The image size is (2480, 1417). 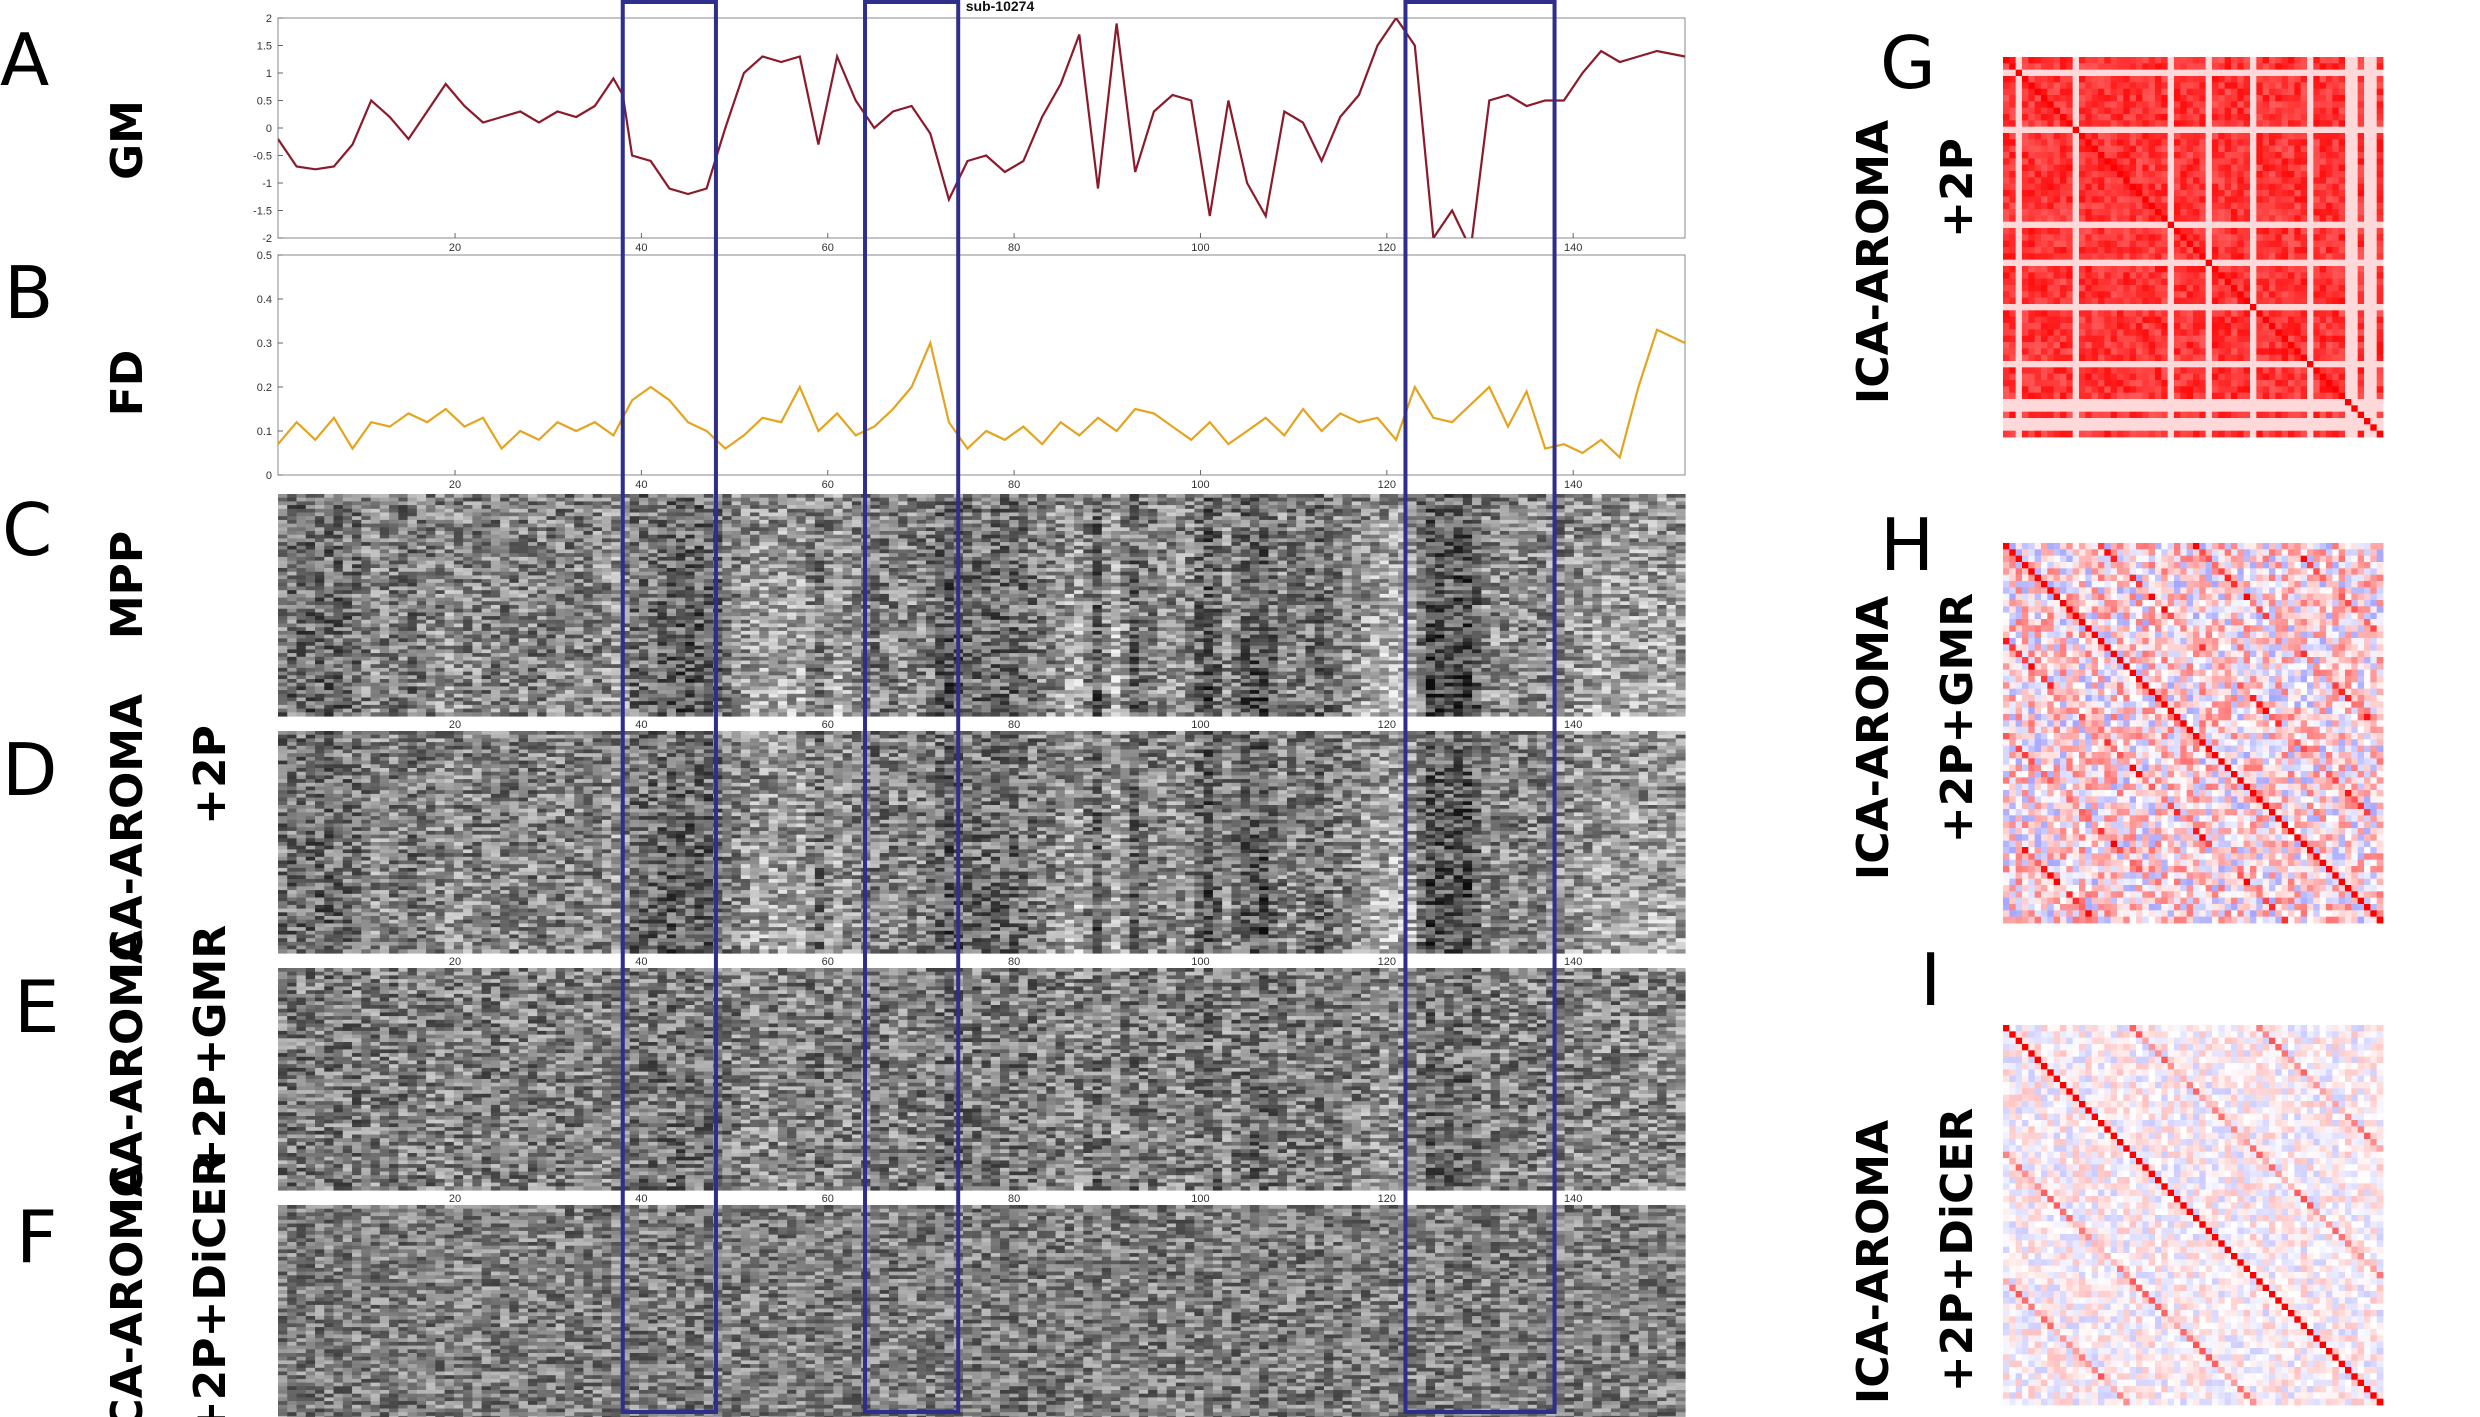 I want to click on carpet-d-xtick-label-120: 120, so click(x=1387, y=962).